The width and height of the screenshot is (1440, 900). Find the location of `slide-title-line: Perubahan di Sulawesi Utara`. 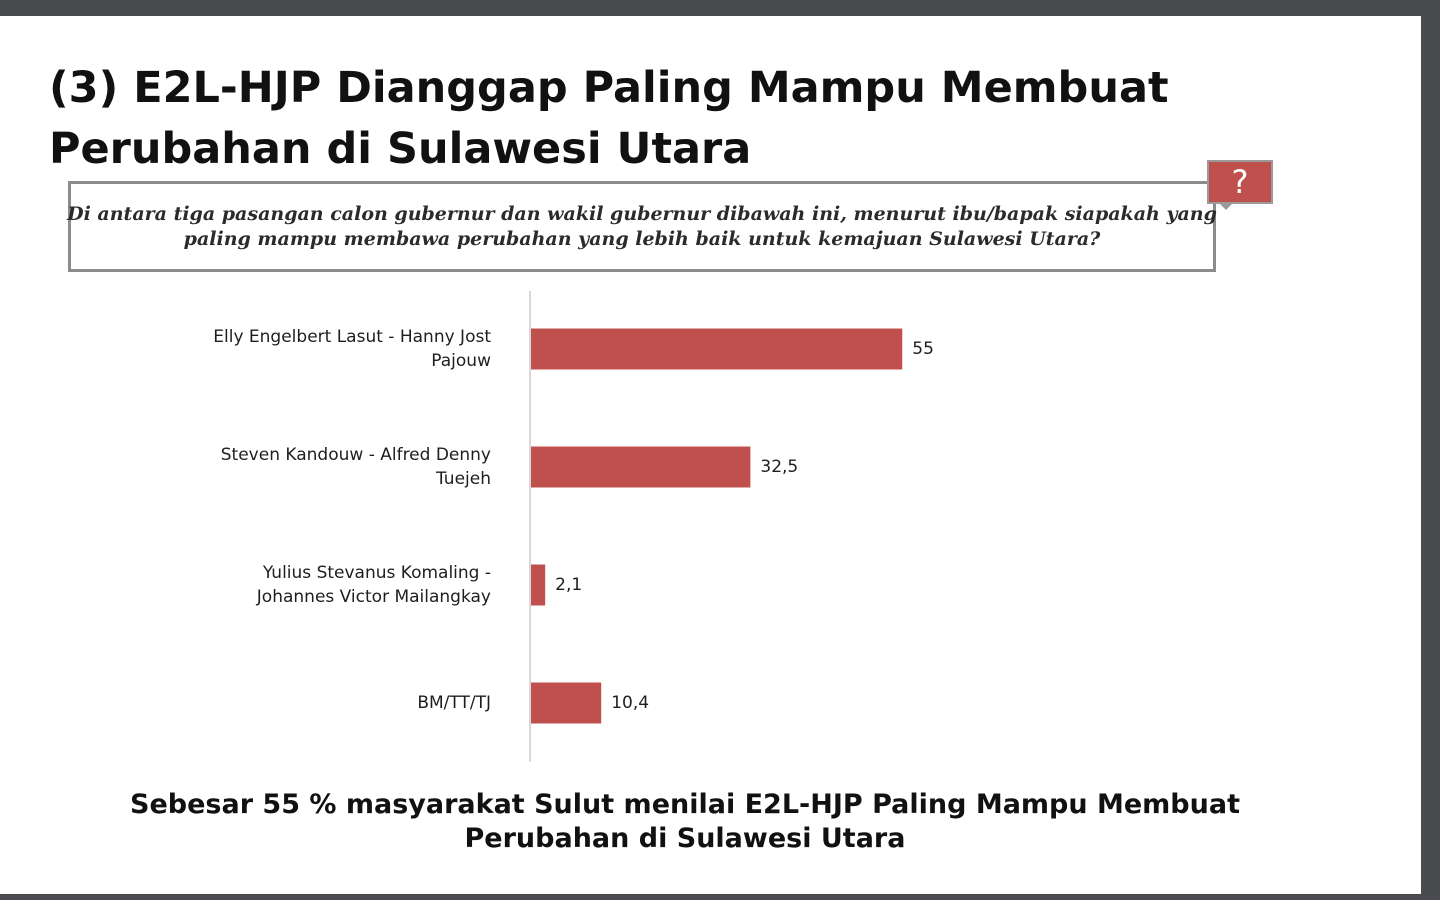

slide-title-line: Perubahan di Sulawesi Utara is located at coordinates (400, 149).